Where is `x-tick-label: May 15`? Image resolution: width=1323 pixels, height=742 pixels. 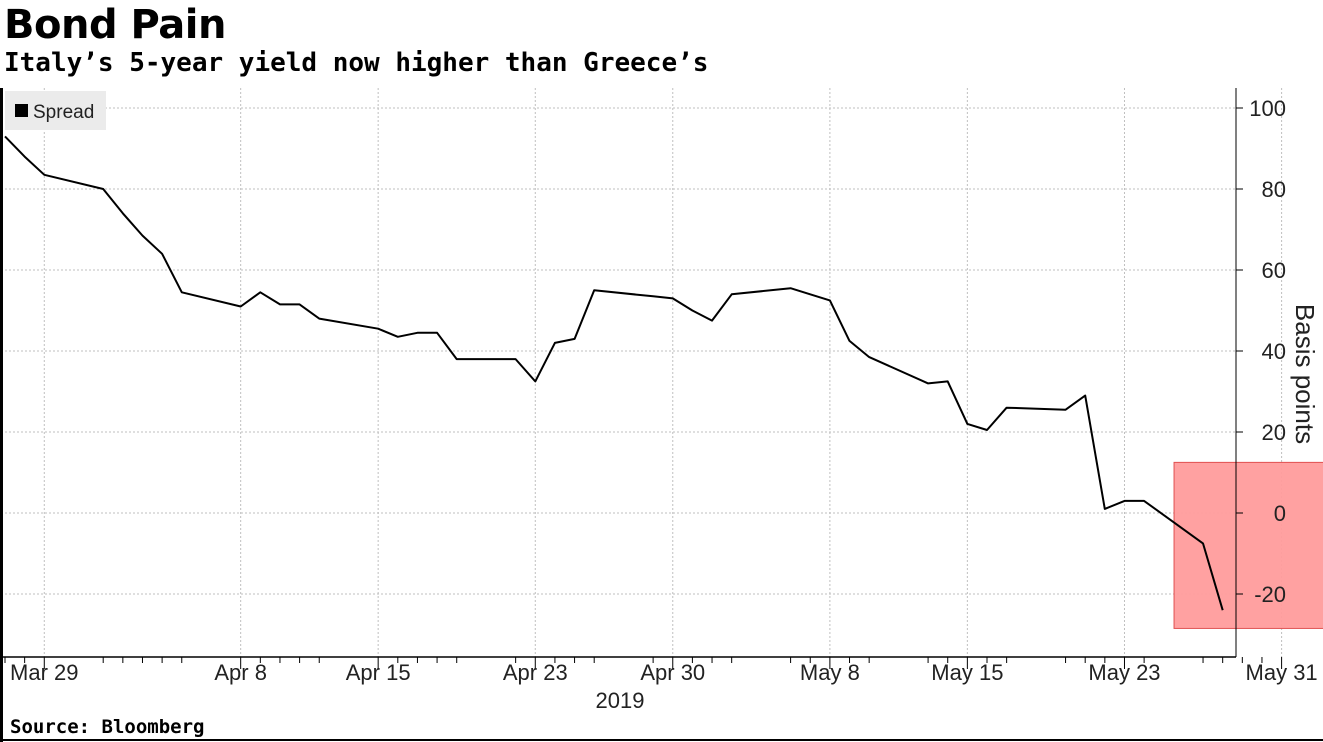 x-tick-label: May 15 is located at coordinates (967, 672).